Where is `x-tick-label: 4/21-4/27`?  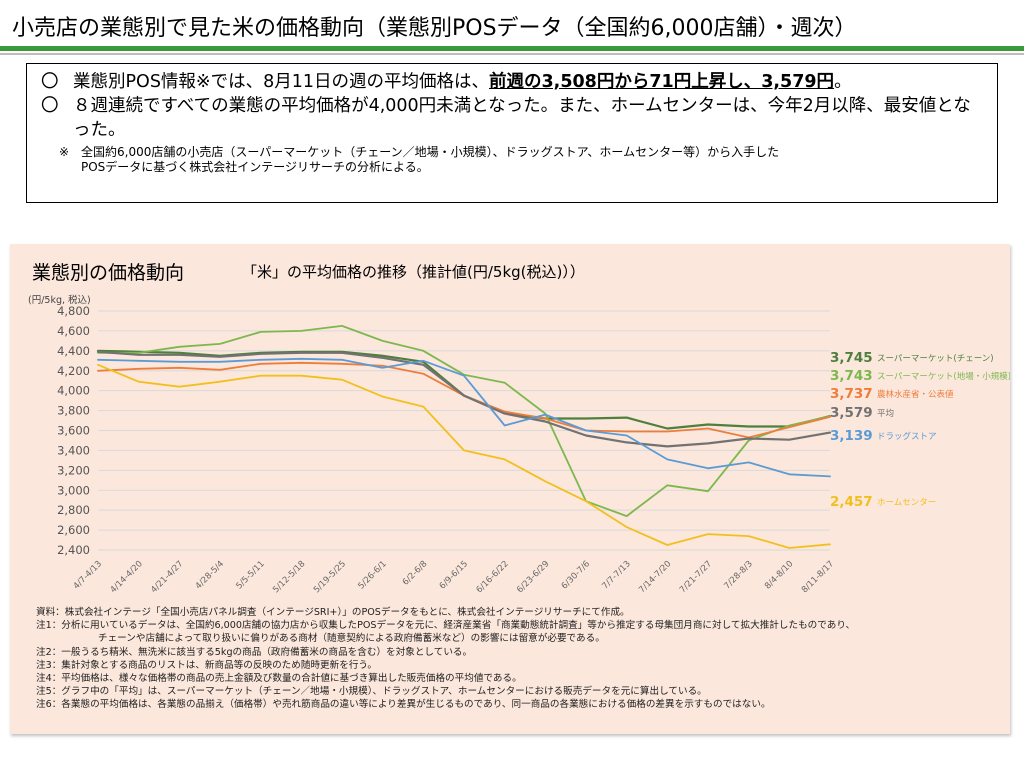 x-tick-label: 4/21-4/27 is located at coordinates (167, 577).